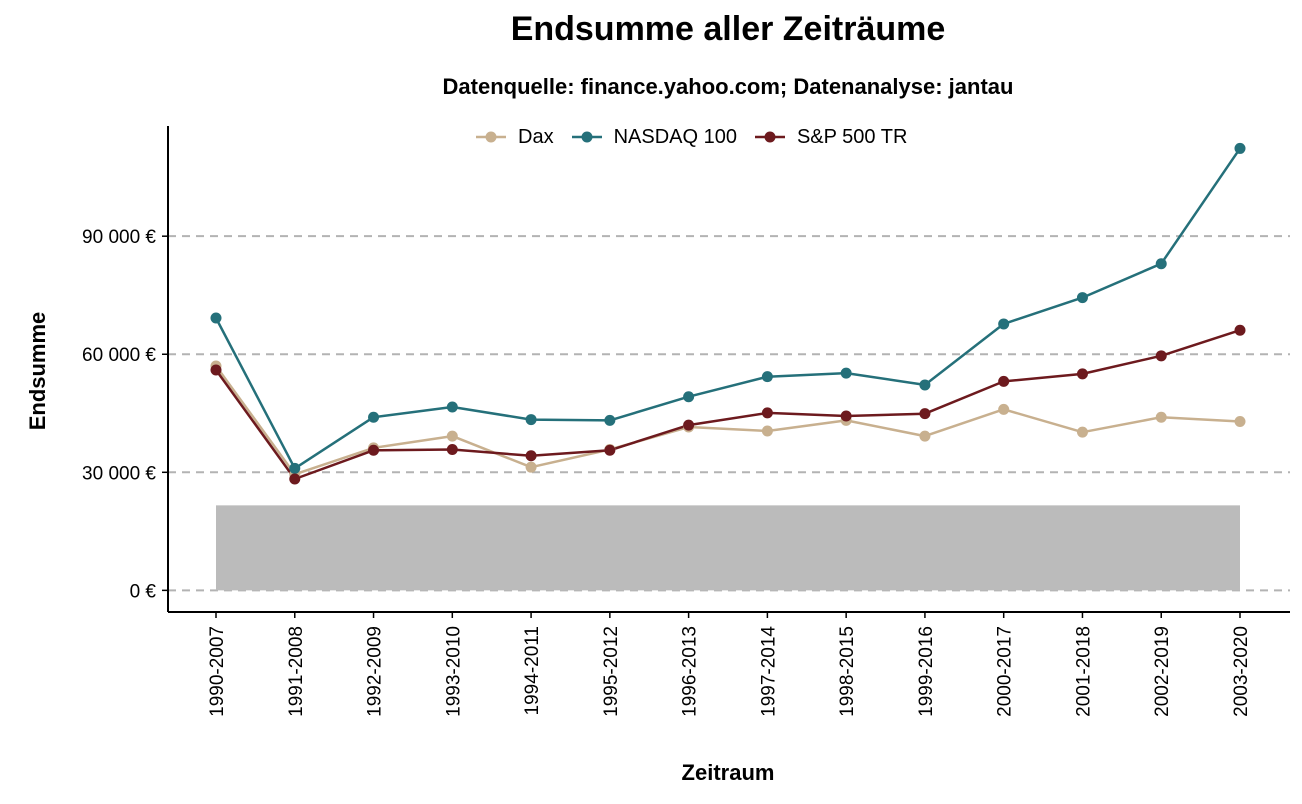 The image size is (1302, 804). What do you see at coordinates (119, 237) in the screenshot?
I see `y-tick-label: 90 000 €` at bounding box center [119, 237].